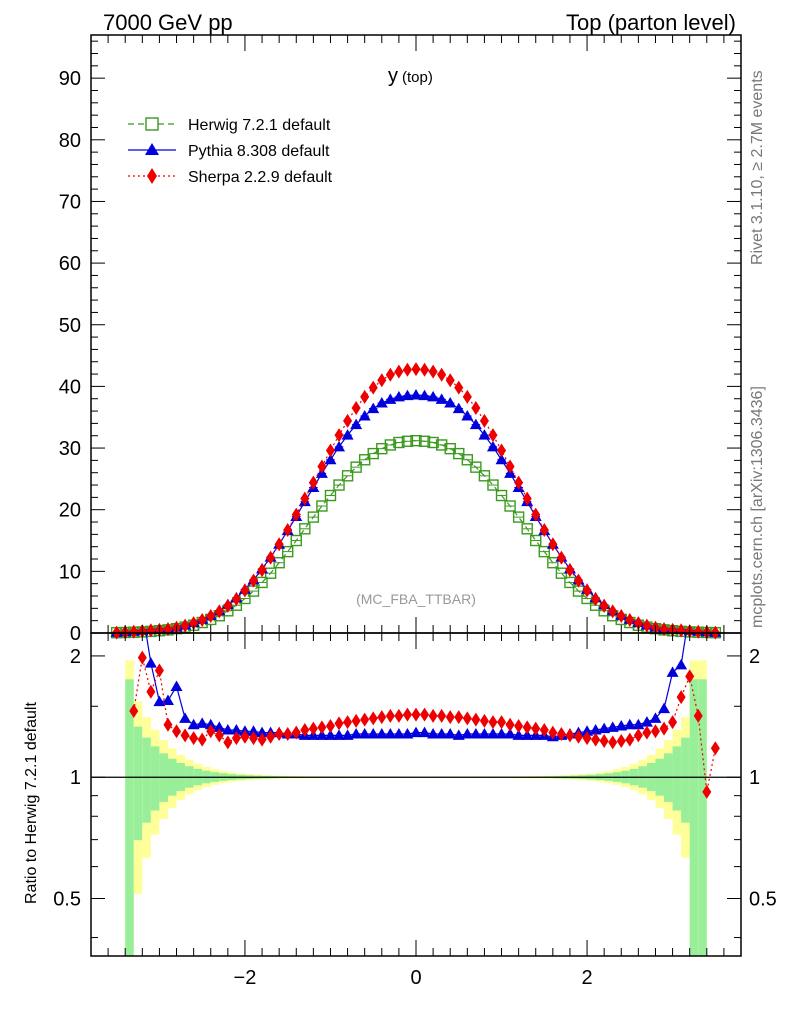 The height and width of the screenshot is (1024, 786). Describe the element at coordinates (260, 177) in the screenshot. I see `legend-label: Sherpa 2.2.9 default` at that location.